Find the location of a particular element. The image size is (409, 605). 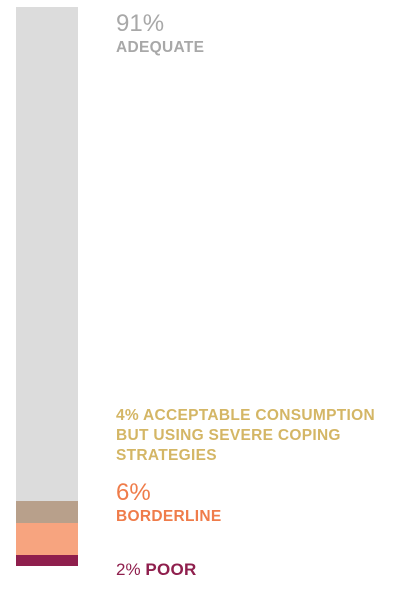

category-poor: POOR is located at coordinates (171, 569).